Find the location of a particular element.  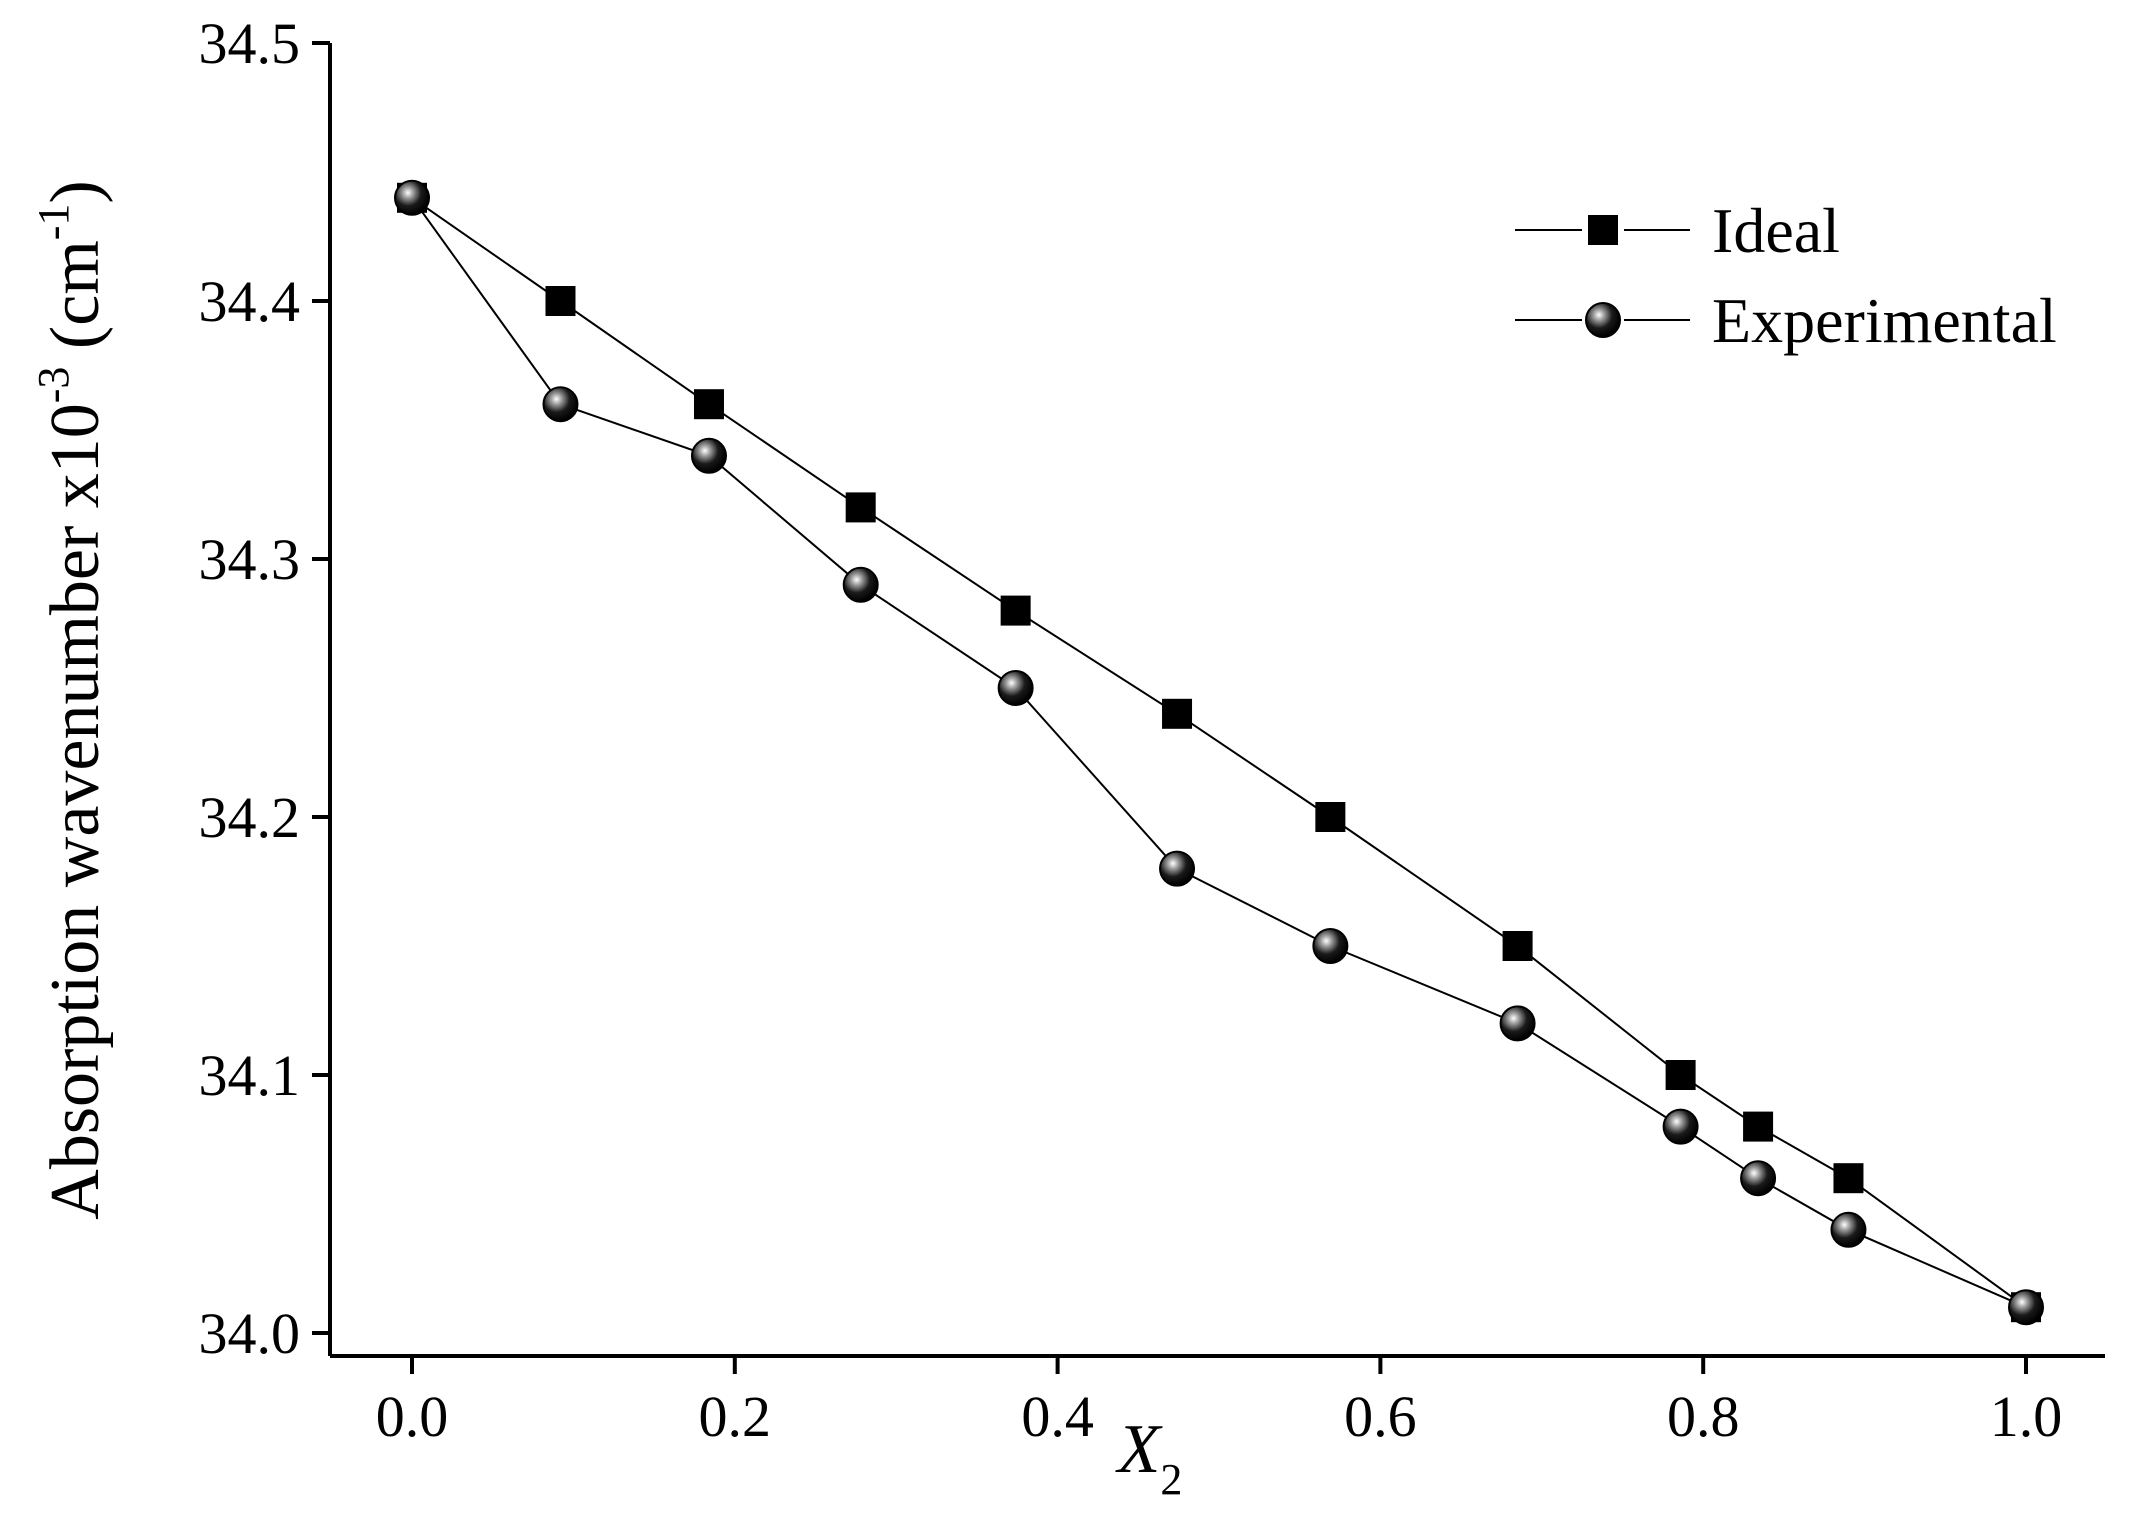

x-axis-title: X2 is located at coordinates (1149, 1457).